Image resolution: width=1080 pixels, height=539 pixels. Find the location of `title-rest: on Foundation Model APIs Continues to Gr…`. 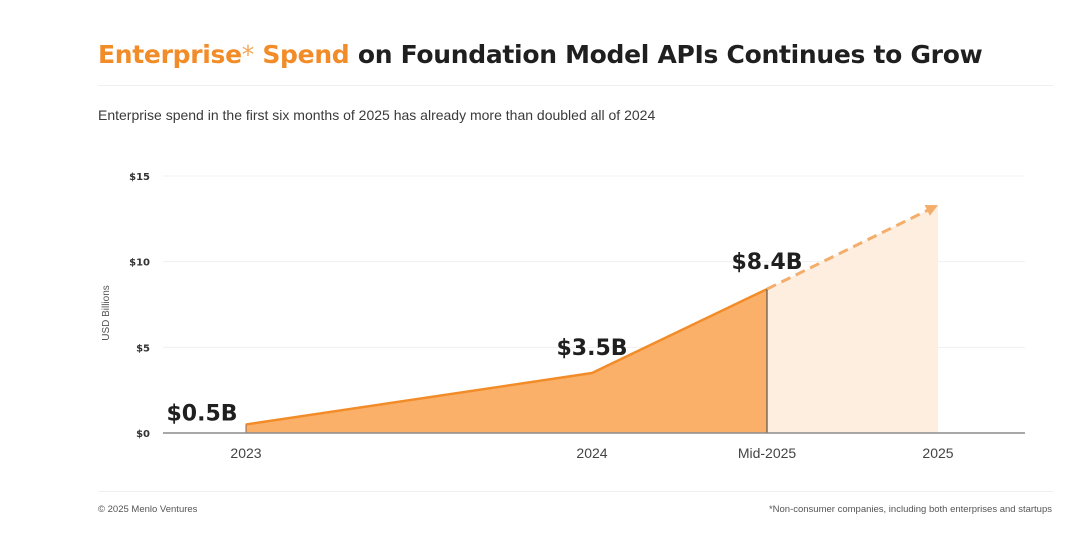

title-rest: on Foundation Model APIs Continues to Gr… is located at coordinates (666, 54).